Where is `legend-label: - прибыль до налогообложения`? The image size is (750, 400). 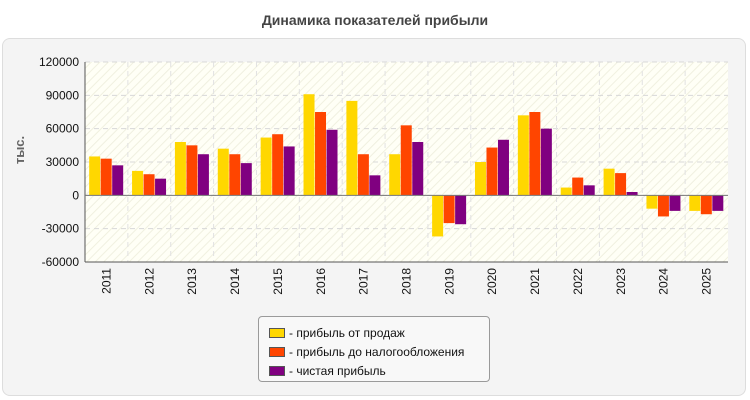
legend-label: - прибыль до налогообложения is located at coordinates (377, 351).